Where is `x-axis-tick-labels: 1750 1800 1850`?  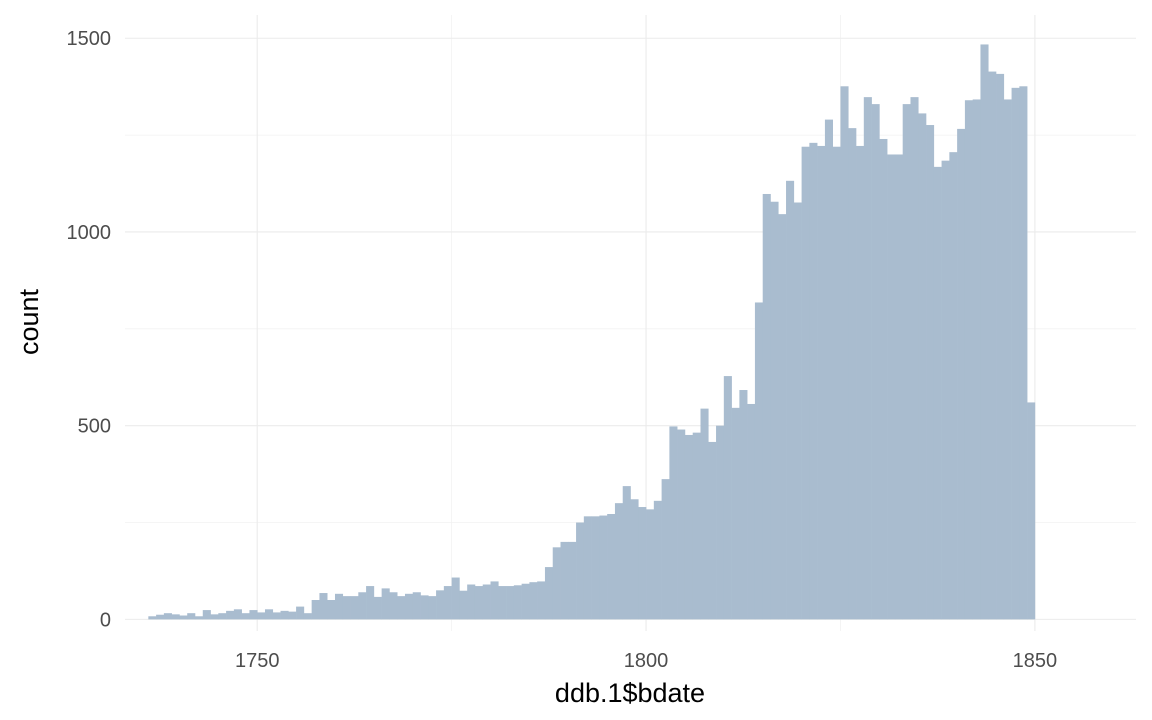
x-axis-tick-labels: 1750 1800 1850 is located at coordinates (646, 661).